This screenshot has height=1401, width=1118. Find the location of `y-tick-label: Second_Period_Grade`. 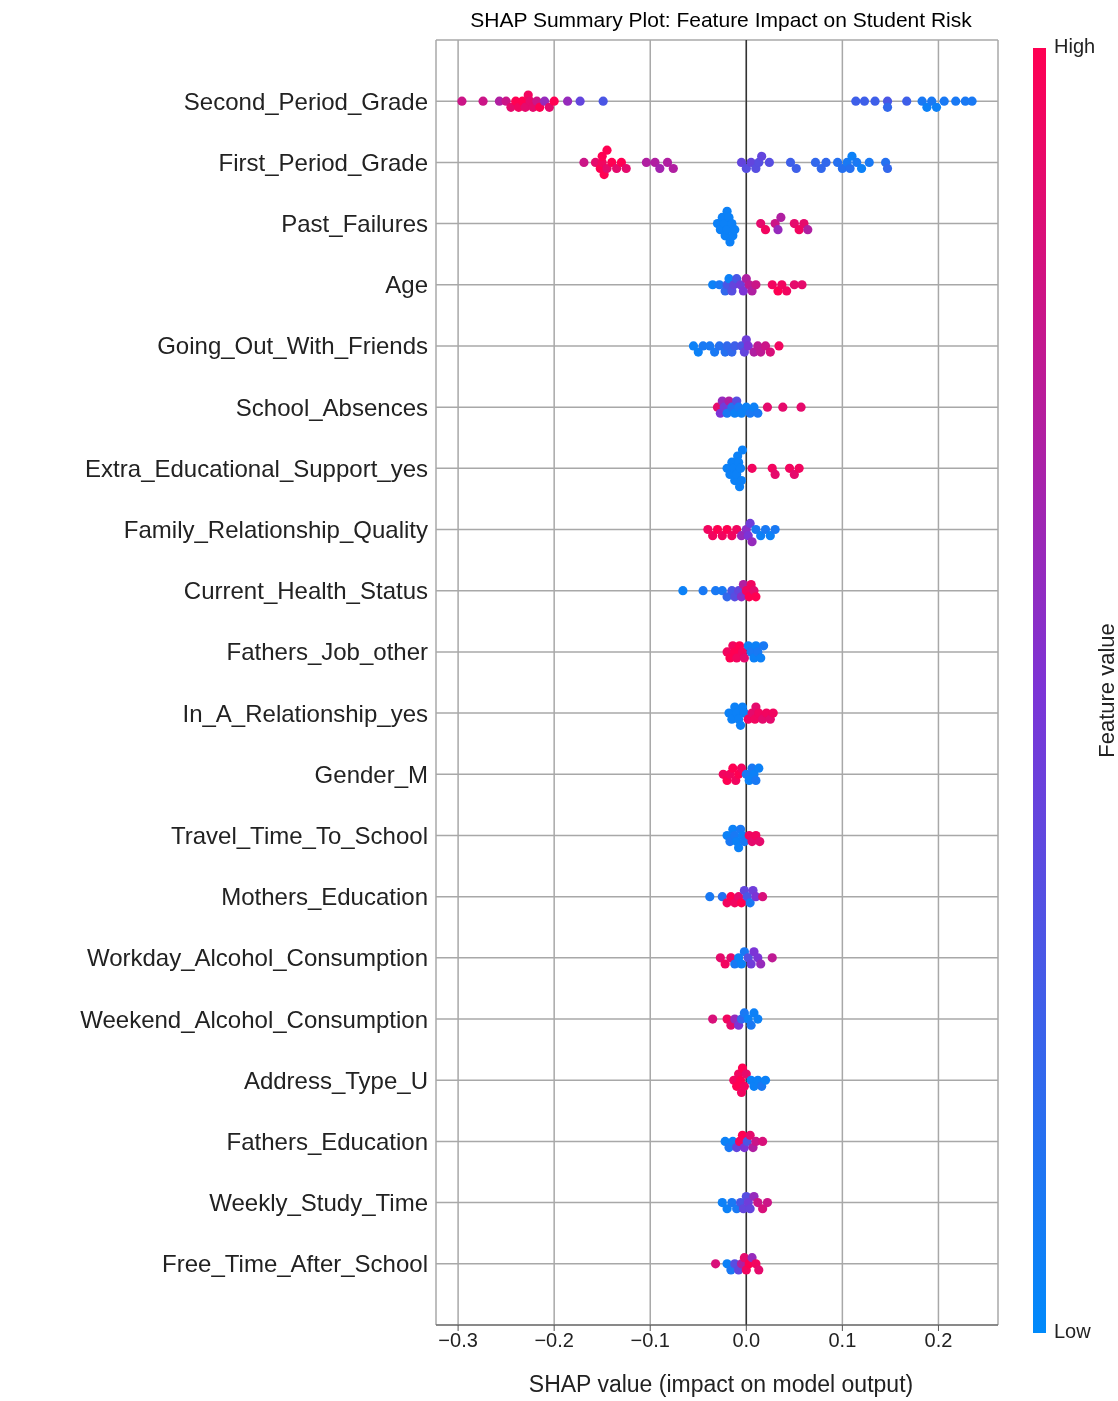

y-tick-label: Second_Period_Grade is located at coordinates (305, 101).